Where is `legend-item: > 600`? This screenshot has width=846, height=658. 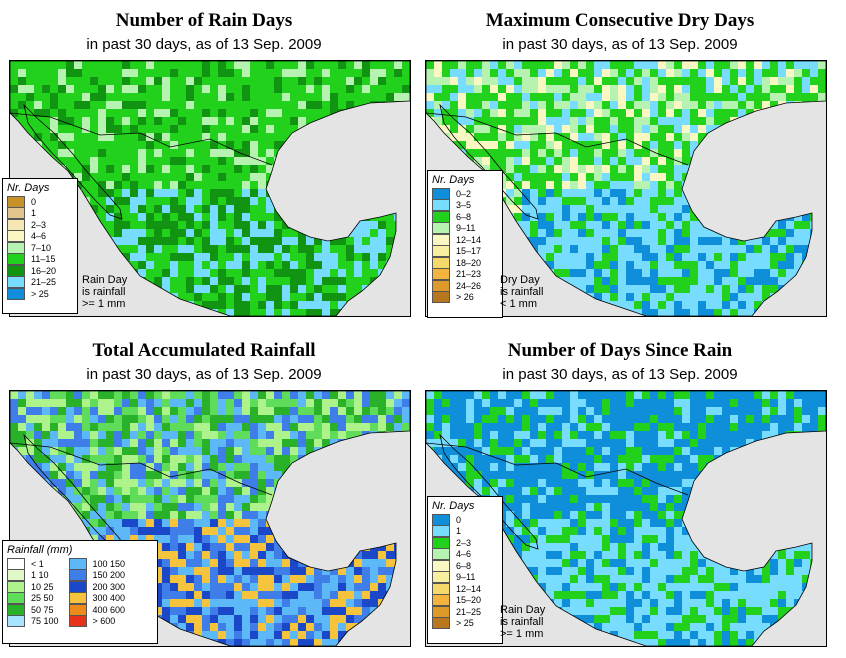
legend-item: > 600 is located at coordinates (97, 621).